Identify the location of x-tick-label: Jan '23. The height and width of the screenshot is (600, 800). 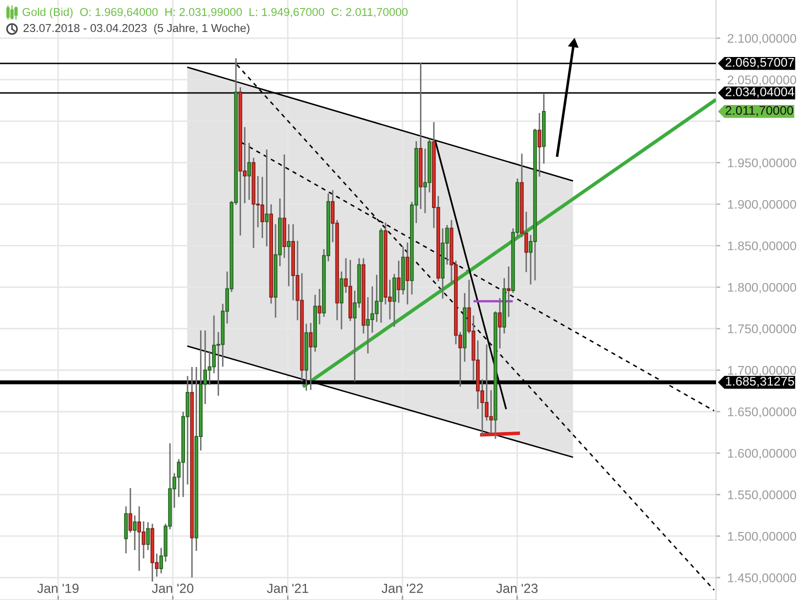
(517, 589).